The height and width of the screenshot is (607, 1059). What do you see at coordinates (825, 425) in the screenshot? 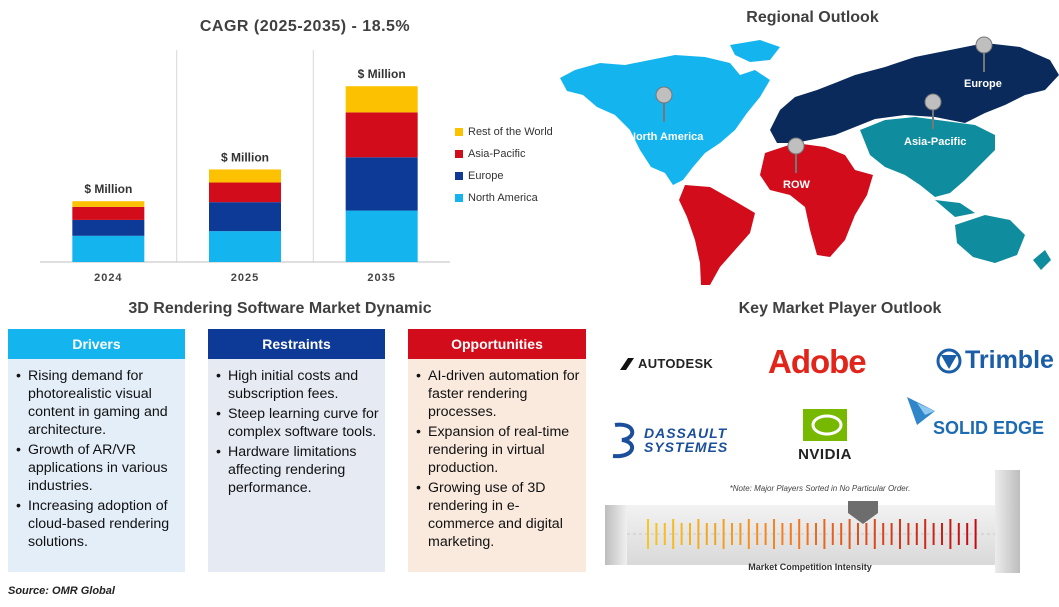
I see `nvidia-icon` at bounding box center [825, 425].